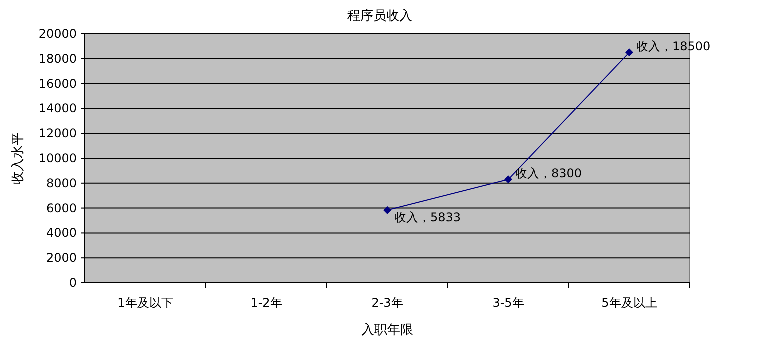 The image size is (760, 344). Describe the element at coordinates (428, 217) in the screenshot. I see `data-label: 收入，5833` at that location.